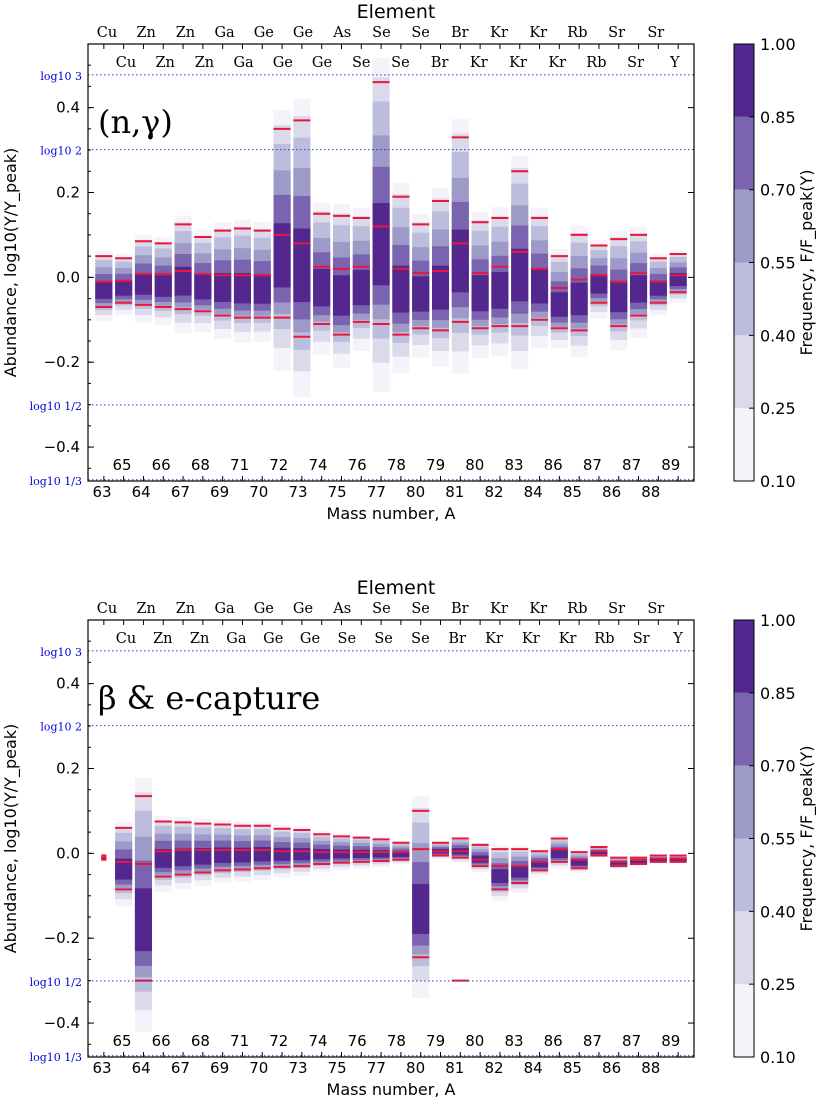  I want to click on x-axis-label: Mass number, A, so click(391, 513).